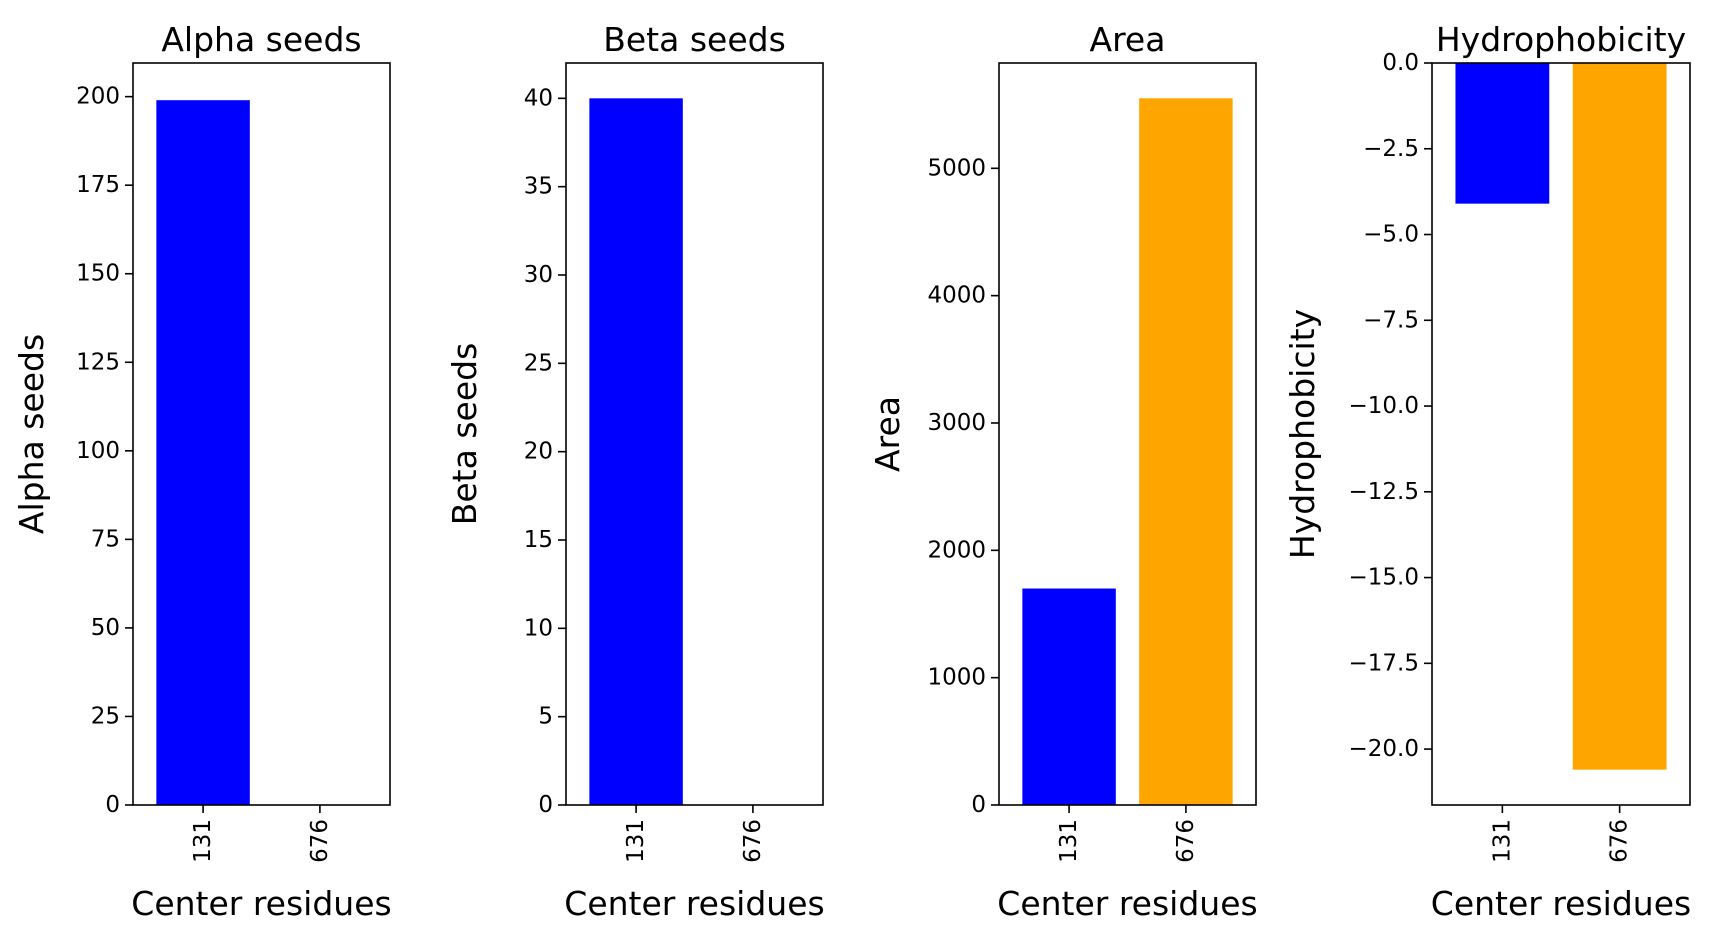  I want to click on ytick-label: 0.0, so click(1400, 63).